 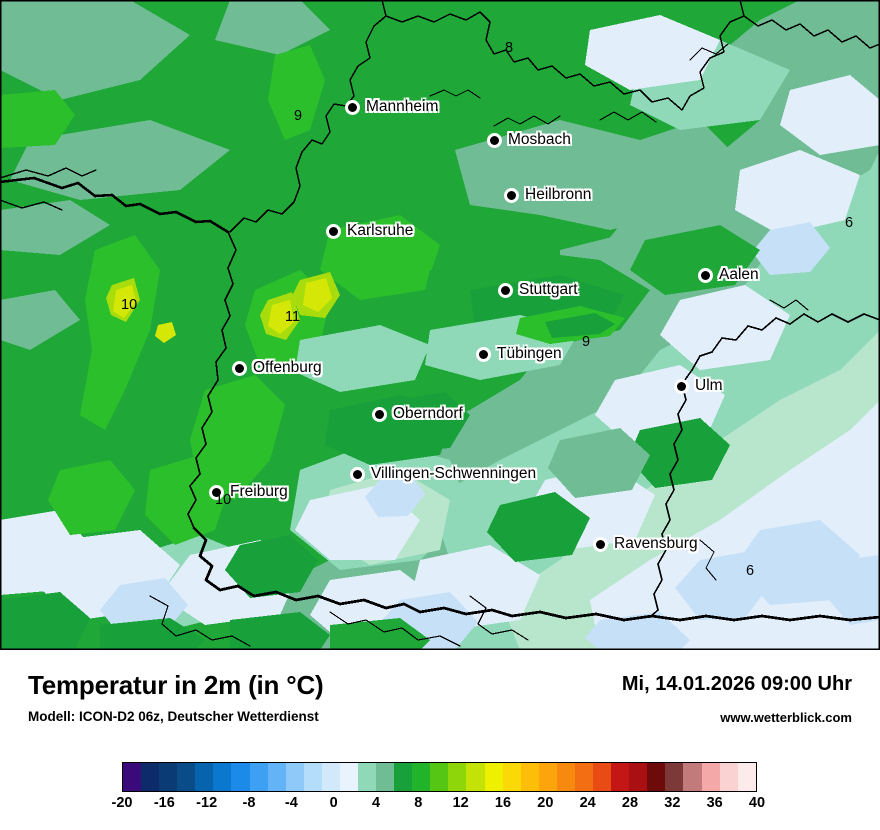 I want to click on color-scale-swatches, so click(x=439, y=777).